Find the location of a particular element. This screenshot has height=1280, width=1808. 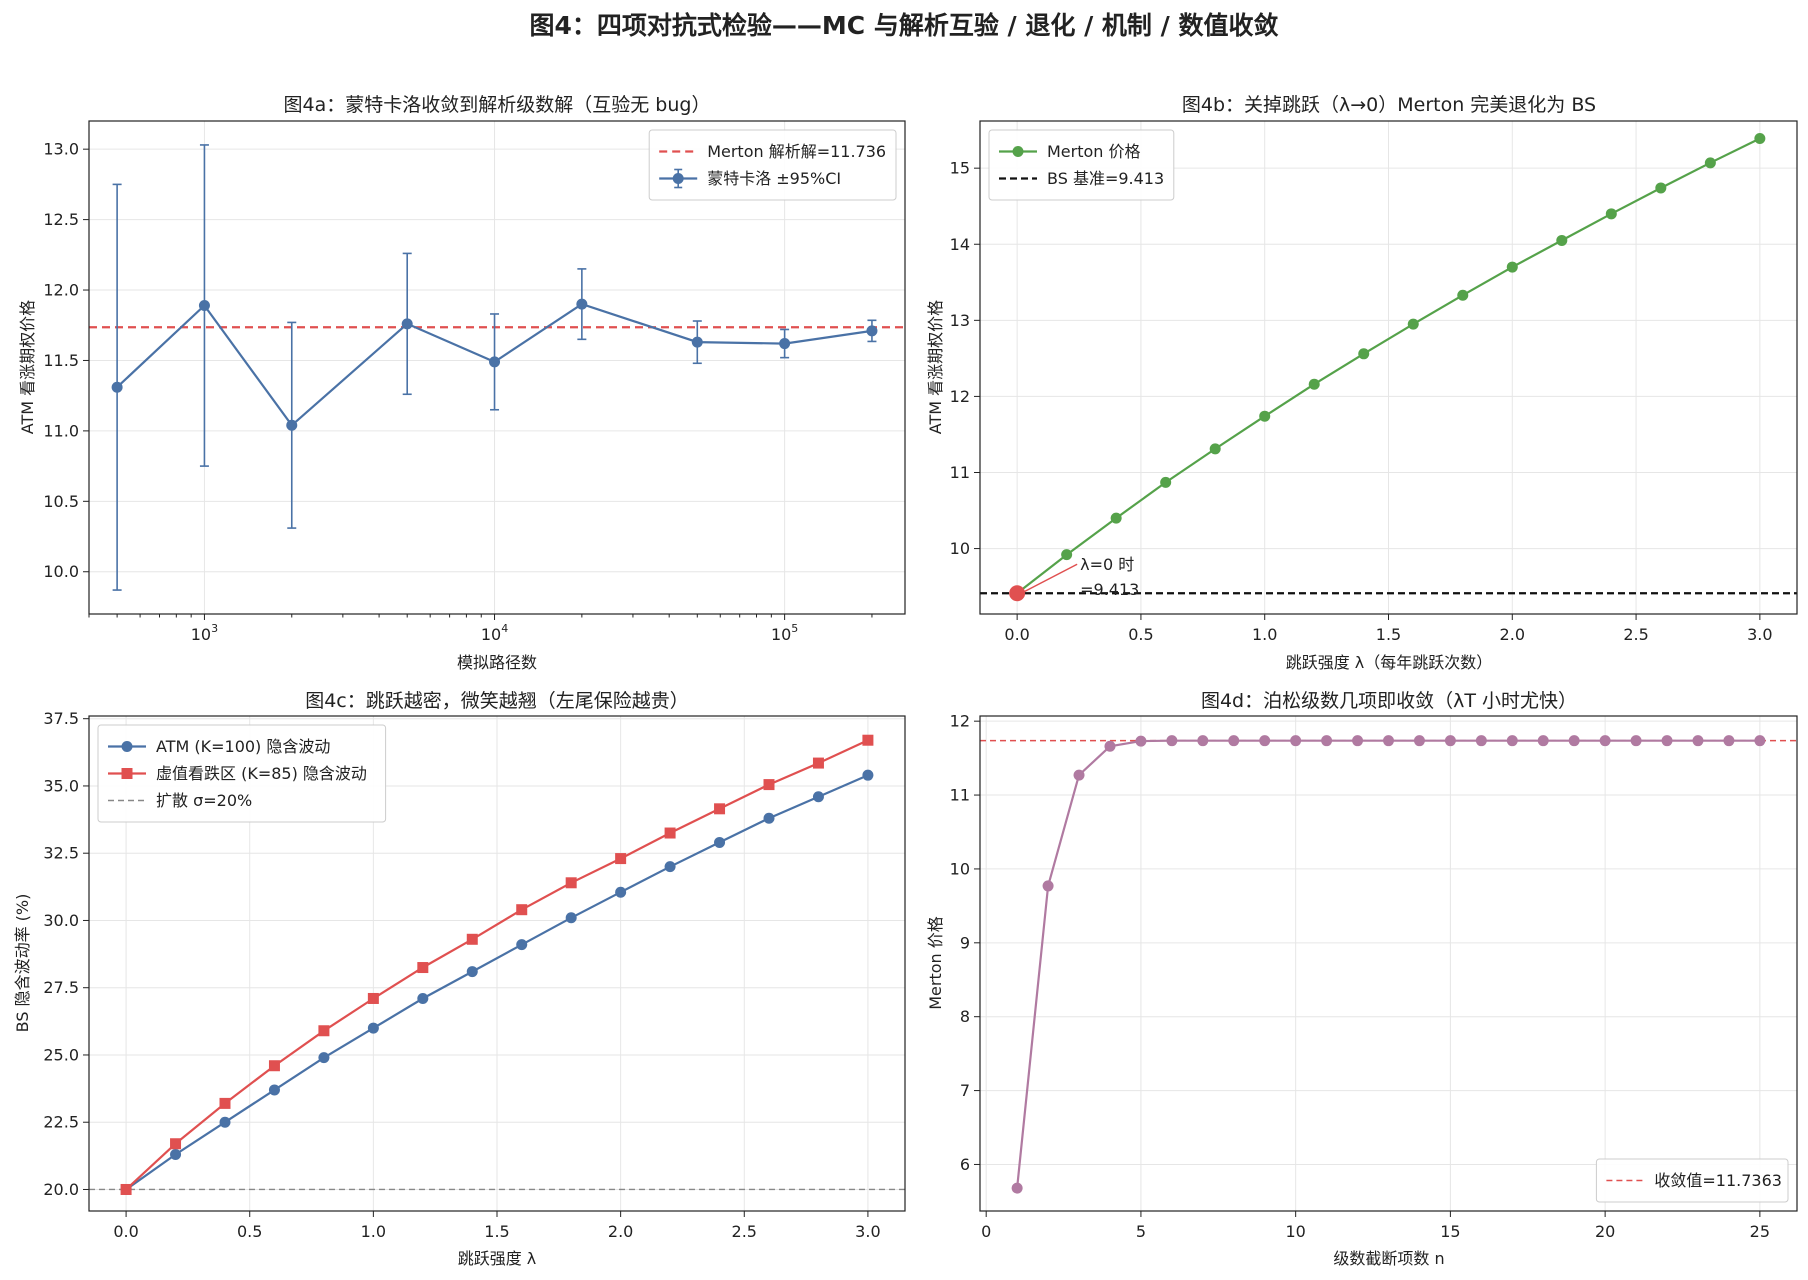

y-tick-label: 20.0 is located at coordinates (61, 1189).